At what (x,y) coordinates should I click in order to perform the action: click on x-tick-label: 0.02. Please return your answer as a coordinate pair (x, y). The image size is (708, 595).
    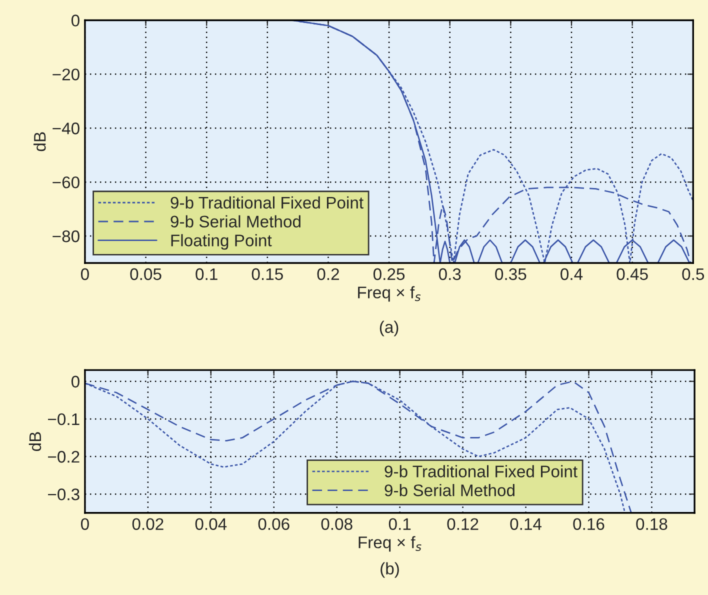
    Looking at the image, I should click on (148, 524).